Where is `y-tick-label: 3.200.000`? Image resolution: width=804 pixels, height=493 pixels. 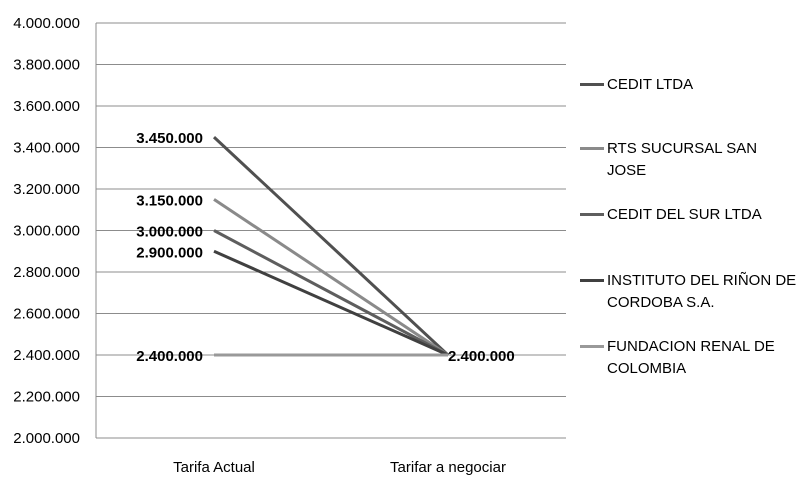
y-tick-label: 3.200.000 is located at coordinates (46, 189).